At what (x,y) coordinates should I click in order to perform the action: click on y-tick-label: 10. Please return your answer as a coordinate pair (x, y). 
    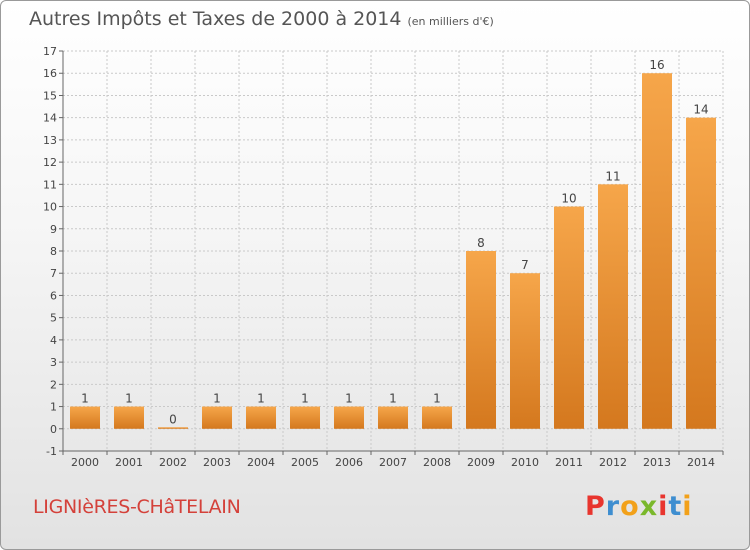
    Looking at the image, I should click on (50, 207).